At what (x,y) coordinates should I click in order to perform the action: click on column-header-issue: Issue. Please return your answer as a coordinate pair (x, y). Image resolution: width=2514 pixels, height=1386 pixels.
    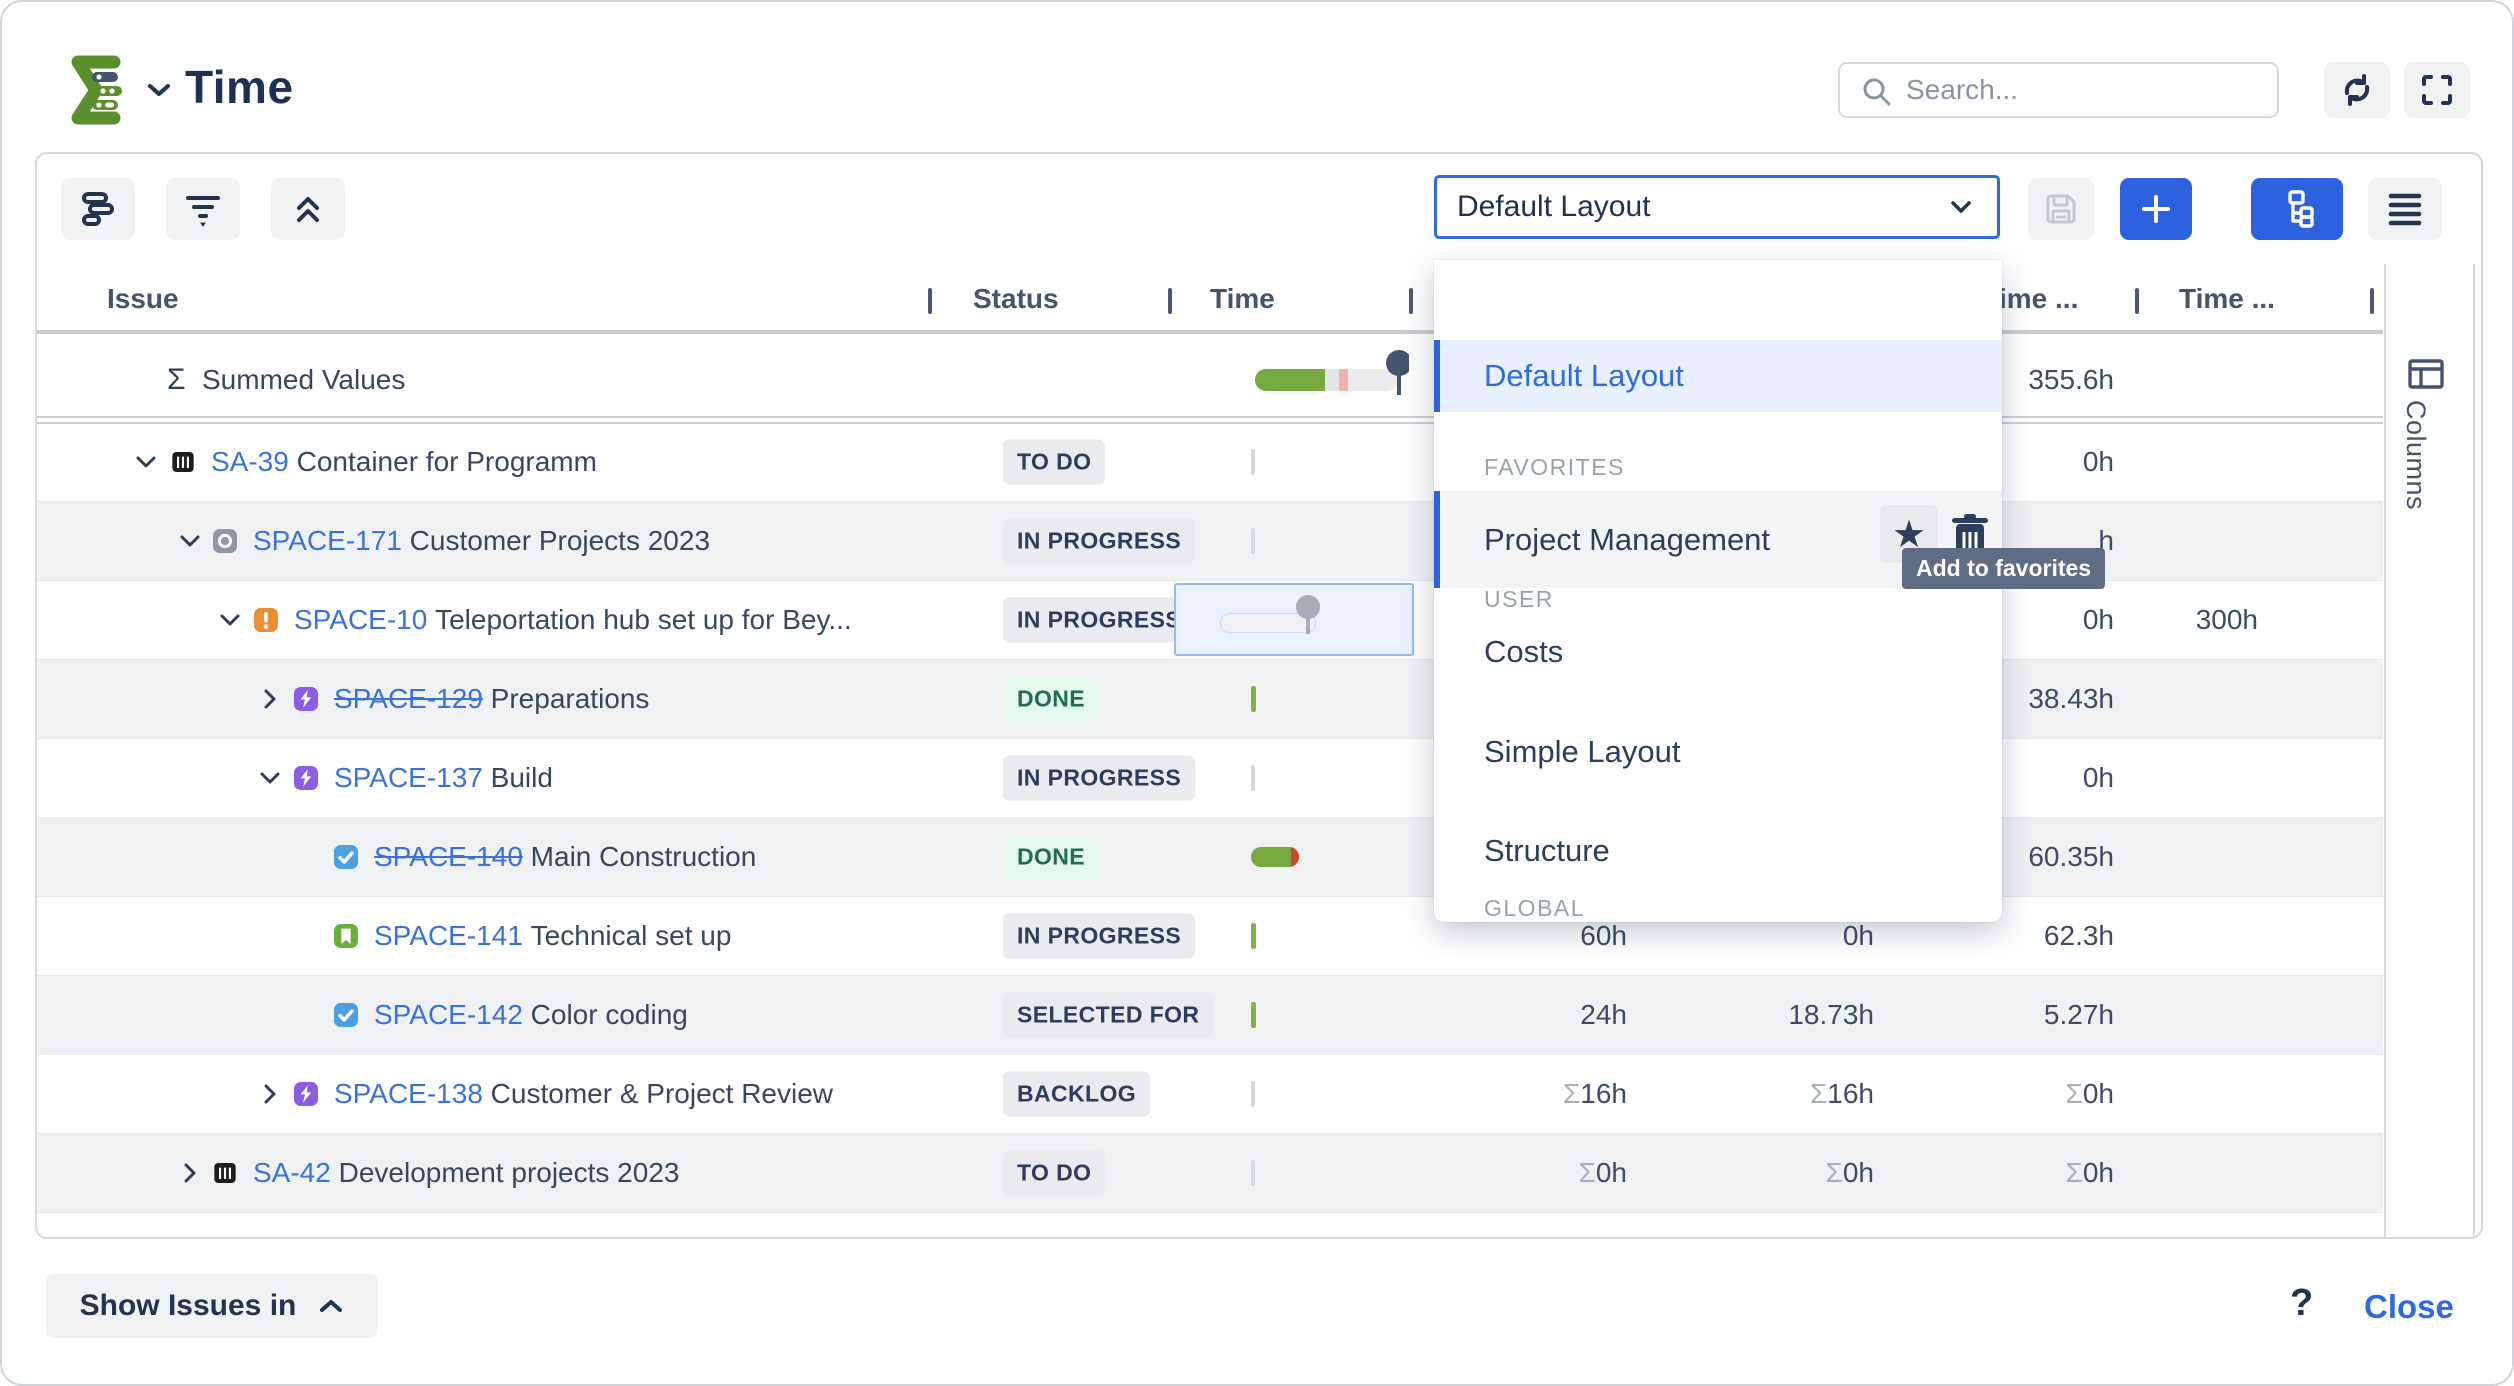
    Looking at the image, I should click on (143, 298).